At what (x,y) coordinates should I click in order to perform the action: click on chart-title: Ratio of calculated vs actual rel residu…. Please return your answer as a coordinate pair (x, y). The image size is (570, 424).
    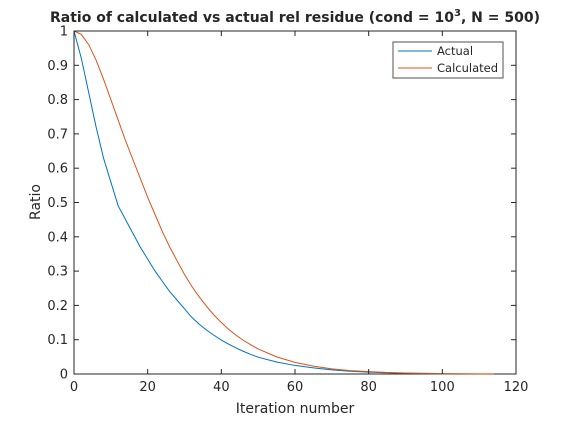
    Looking at the image, I should click on (295, 17).